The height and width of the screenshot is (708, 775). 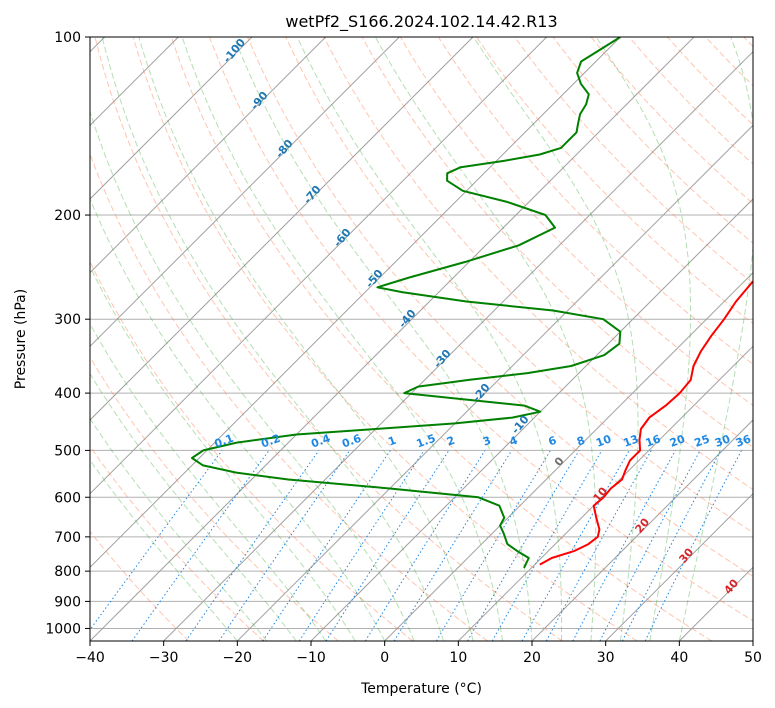 I want to click on x-tick-label: −30, so click(x=164, y=658).